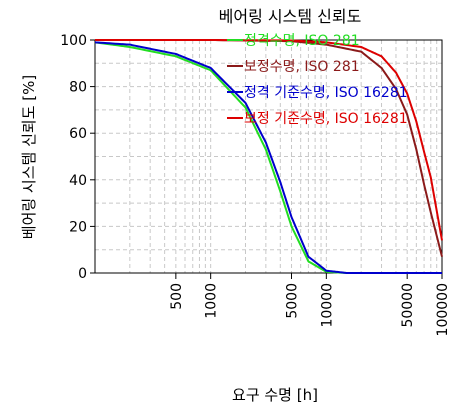  What do you see at coordinates (408, 305) in the screenshot?
I see `x-tick-label: 50000` at bounding box center [408, 305].